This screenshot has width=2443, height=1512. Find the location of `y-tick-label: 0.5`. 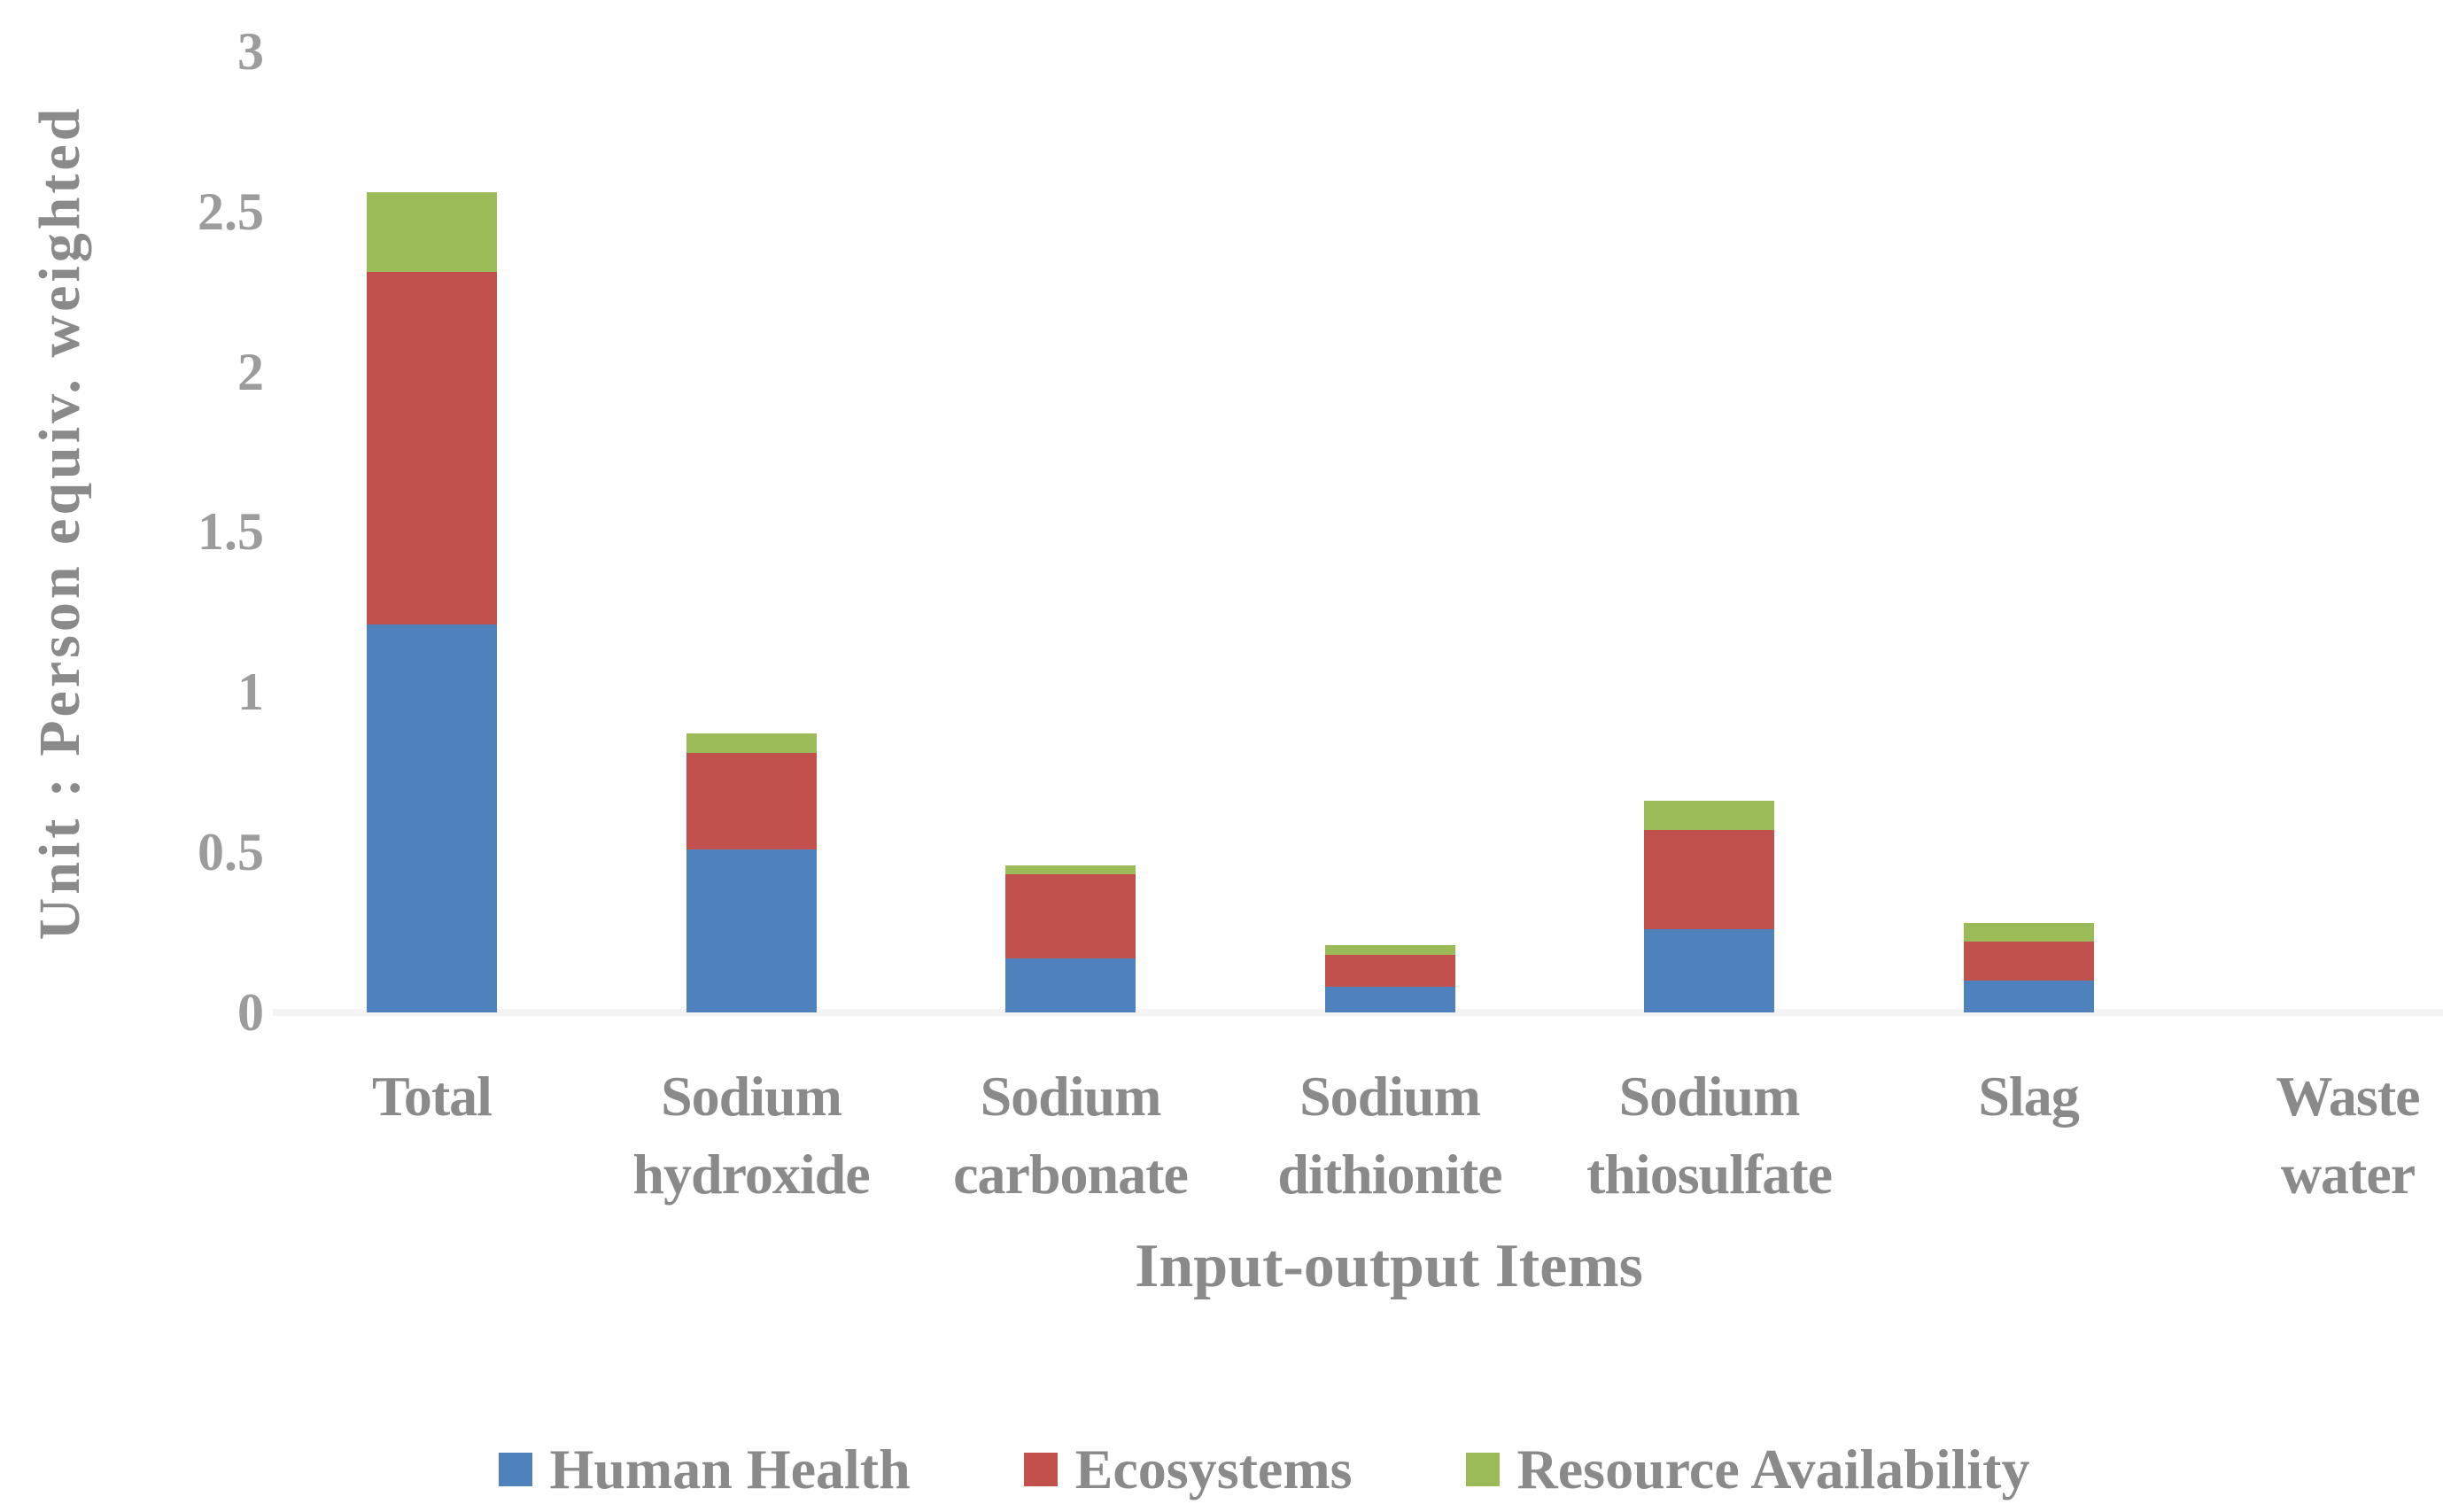

y-tick-label: 0.5 is located at coordinates (231, 852).